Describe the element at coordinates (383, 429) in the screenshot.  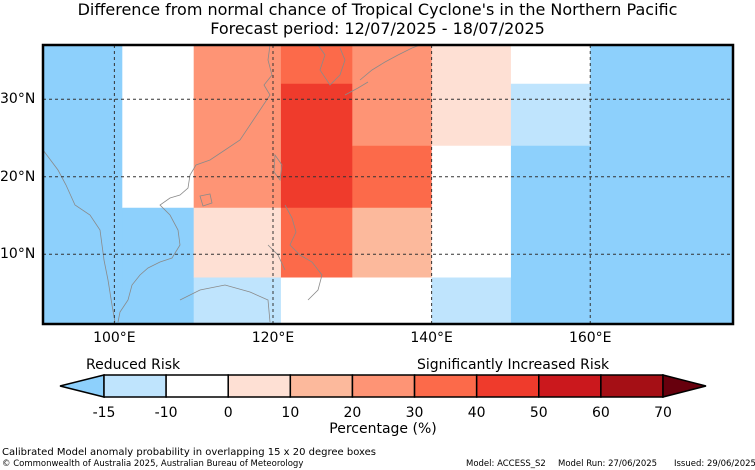
I see `colorbar-title: Percentage (%)` at that location.